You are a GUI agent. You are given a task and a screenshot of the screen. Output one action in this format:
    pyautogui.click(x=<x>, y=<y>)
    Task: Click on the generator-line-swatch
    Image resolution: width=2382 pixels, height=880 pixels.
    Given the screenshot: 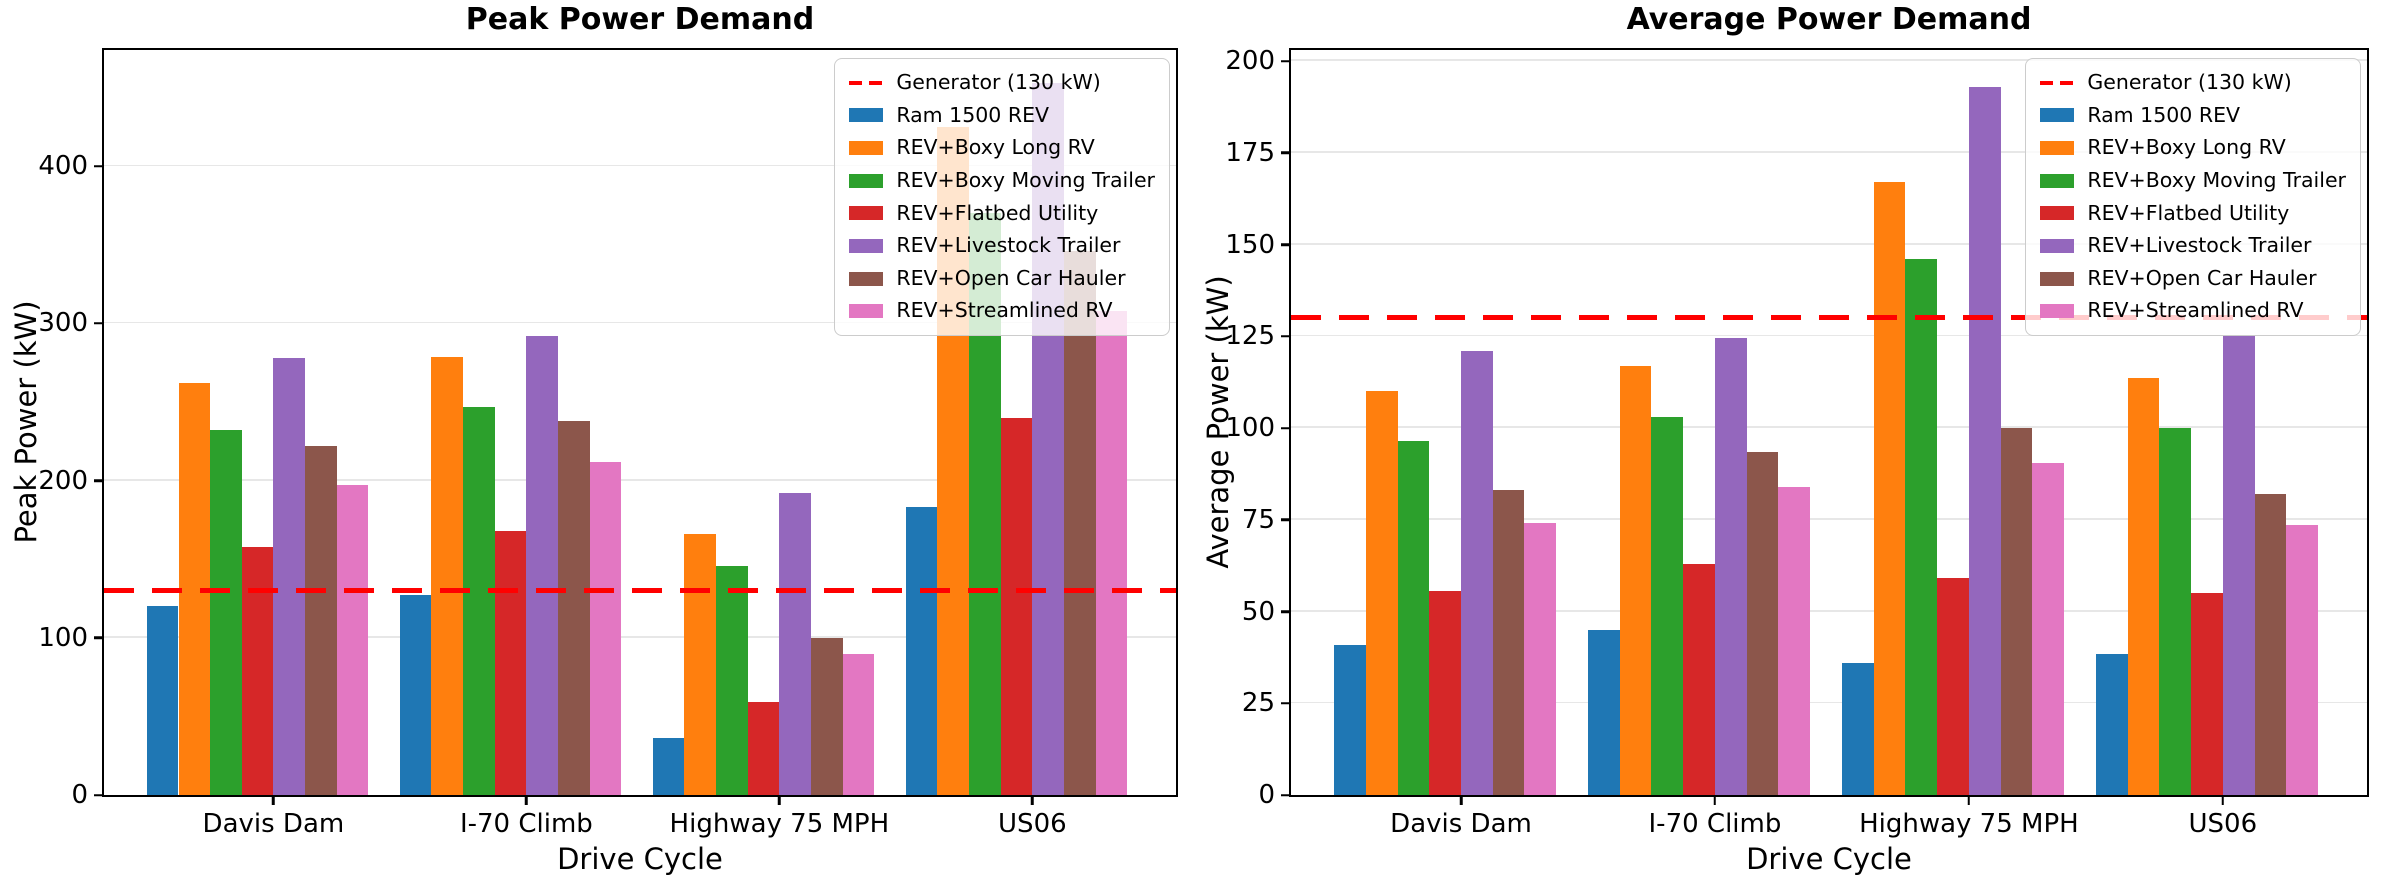 What is the action you would take?
    pyautogui.click(x=2057, y=82)
    